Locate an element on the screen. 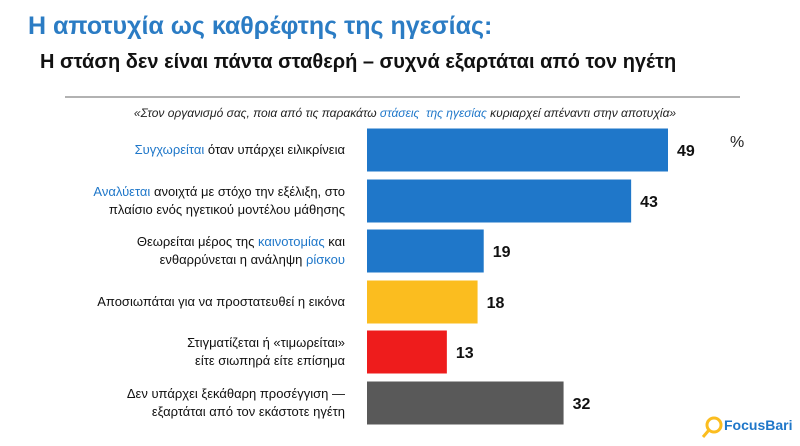  logo-icon is located at coordinates (714, 425).